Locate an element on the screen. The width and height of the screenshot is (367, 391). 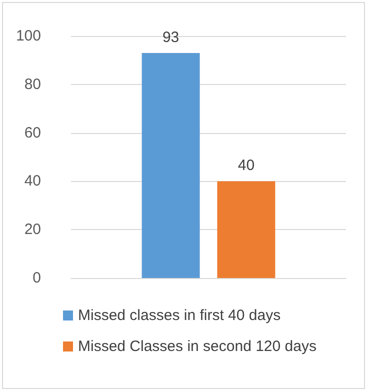
legend-label: Missed Classes in second 120 days is located at coordinates (197, 346).